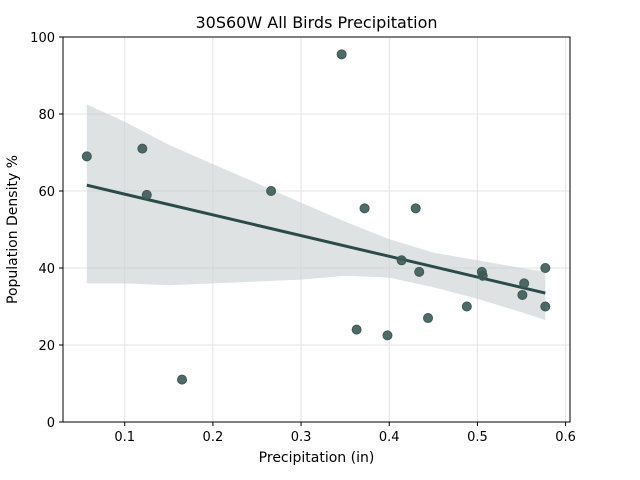 This screenshot has width=640, height=480. Describe the element at coordinates (46, 269) in the screenshot. I see `y-tick-label: 40` at that location.